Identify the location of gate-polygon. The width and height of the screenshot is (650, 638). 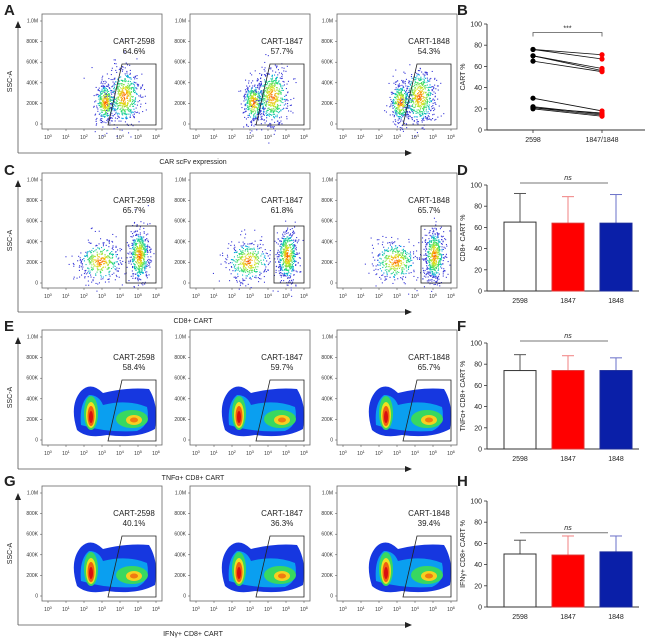
(280, 94).